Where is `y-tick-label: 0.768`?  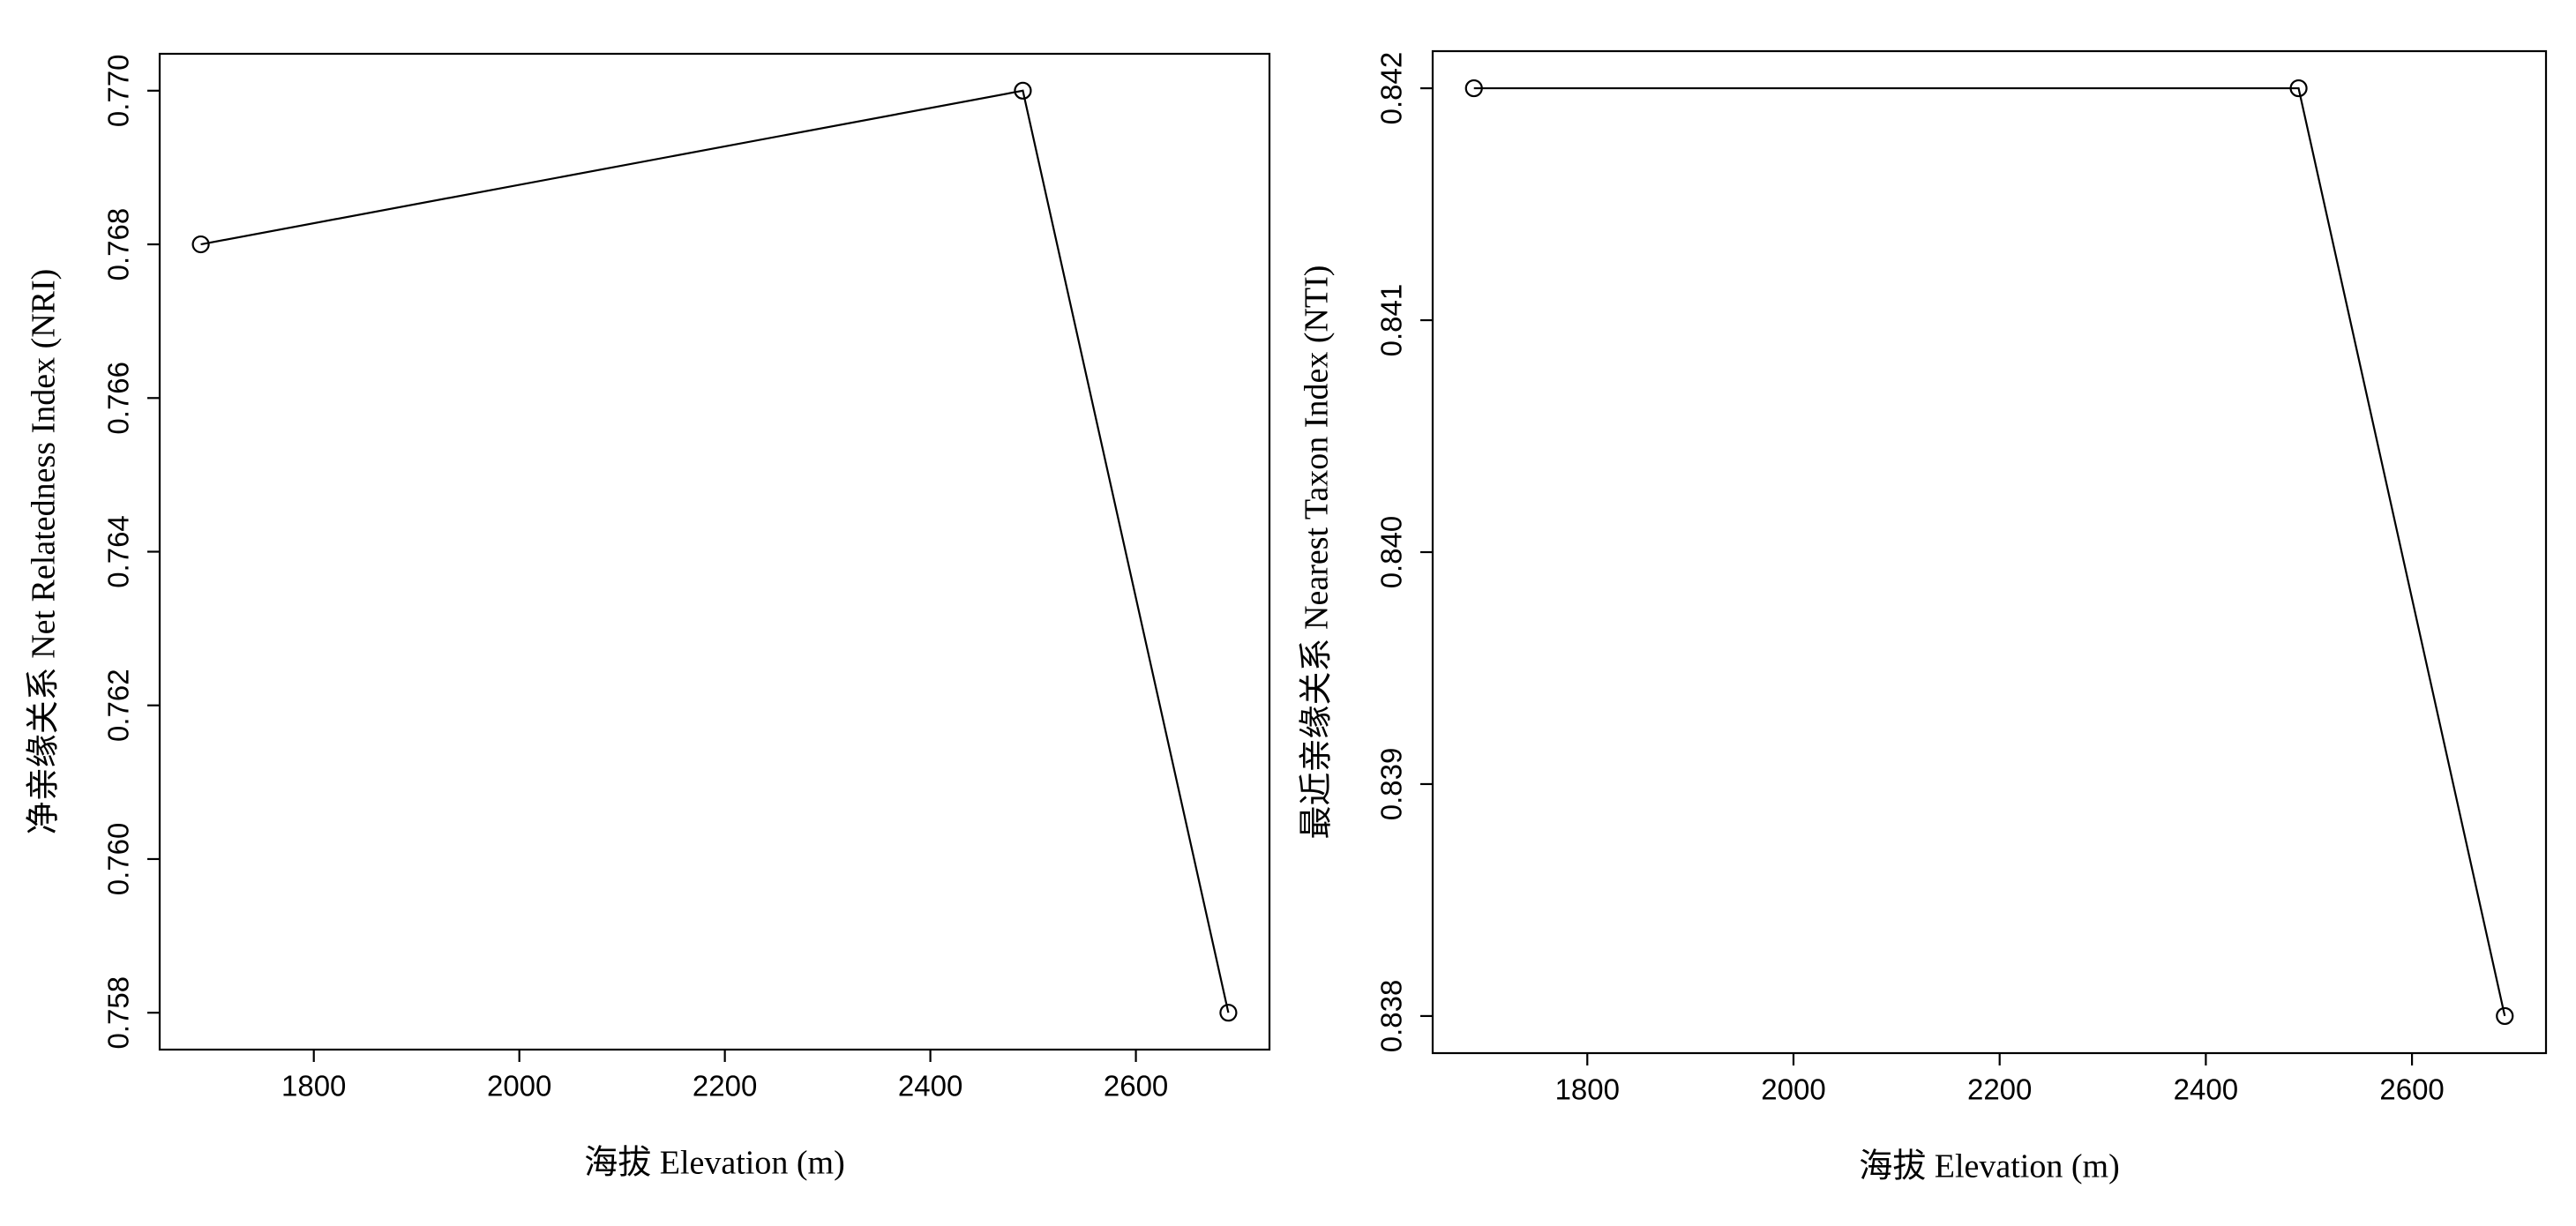
y-tick-label: 0.768 is located at coordinates (119, 245).